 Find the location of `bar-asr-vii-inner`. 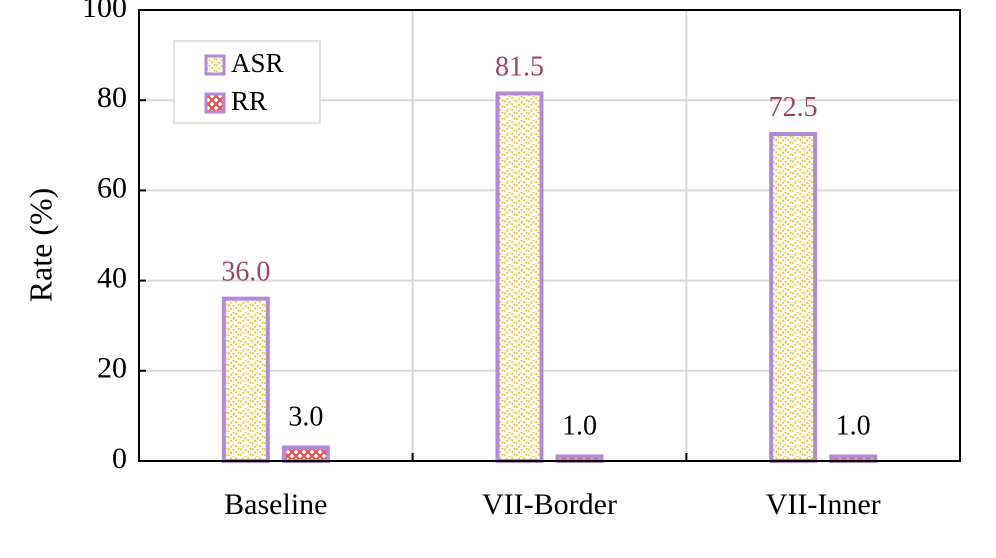

bar-asr-vii-inner is located at coordinates (793, 297).